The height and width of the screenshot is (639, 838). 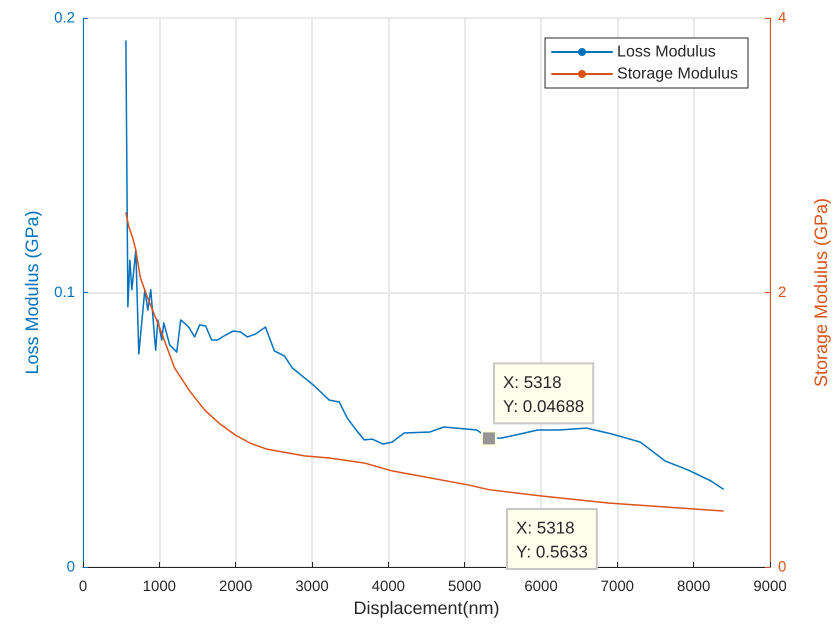 I want to click on y2-tick-label: 0, so click(x=782, y=567).